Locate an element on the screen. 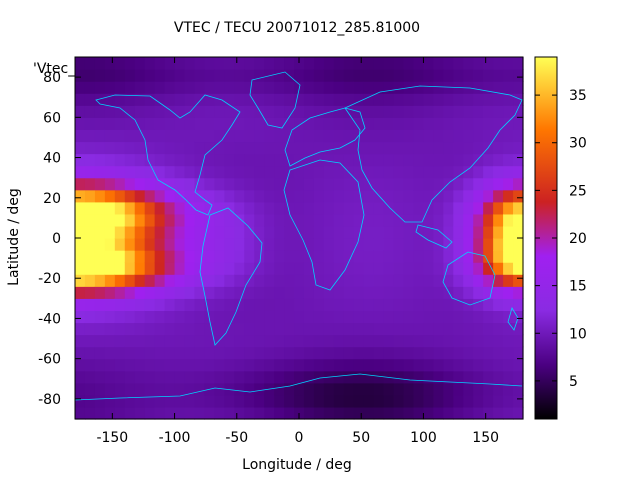 This screenshot has height=480, width=640. y-tick-label: 80 is located at coordinates (52, 78).